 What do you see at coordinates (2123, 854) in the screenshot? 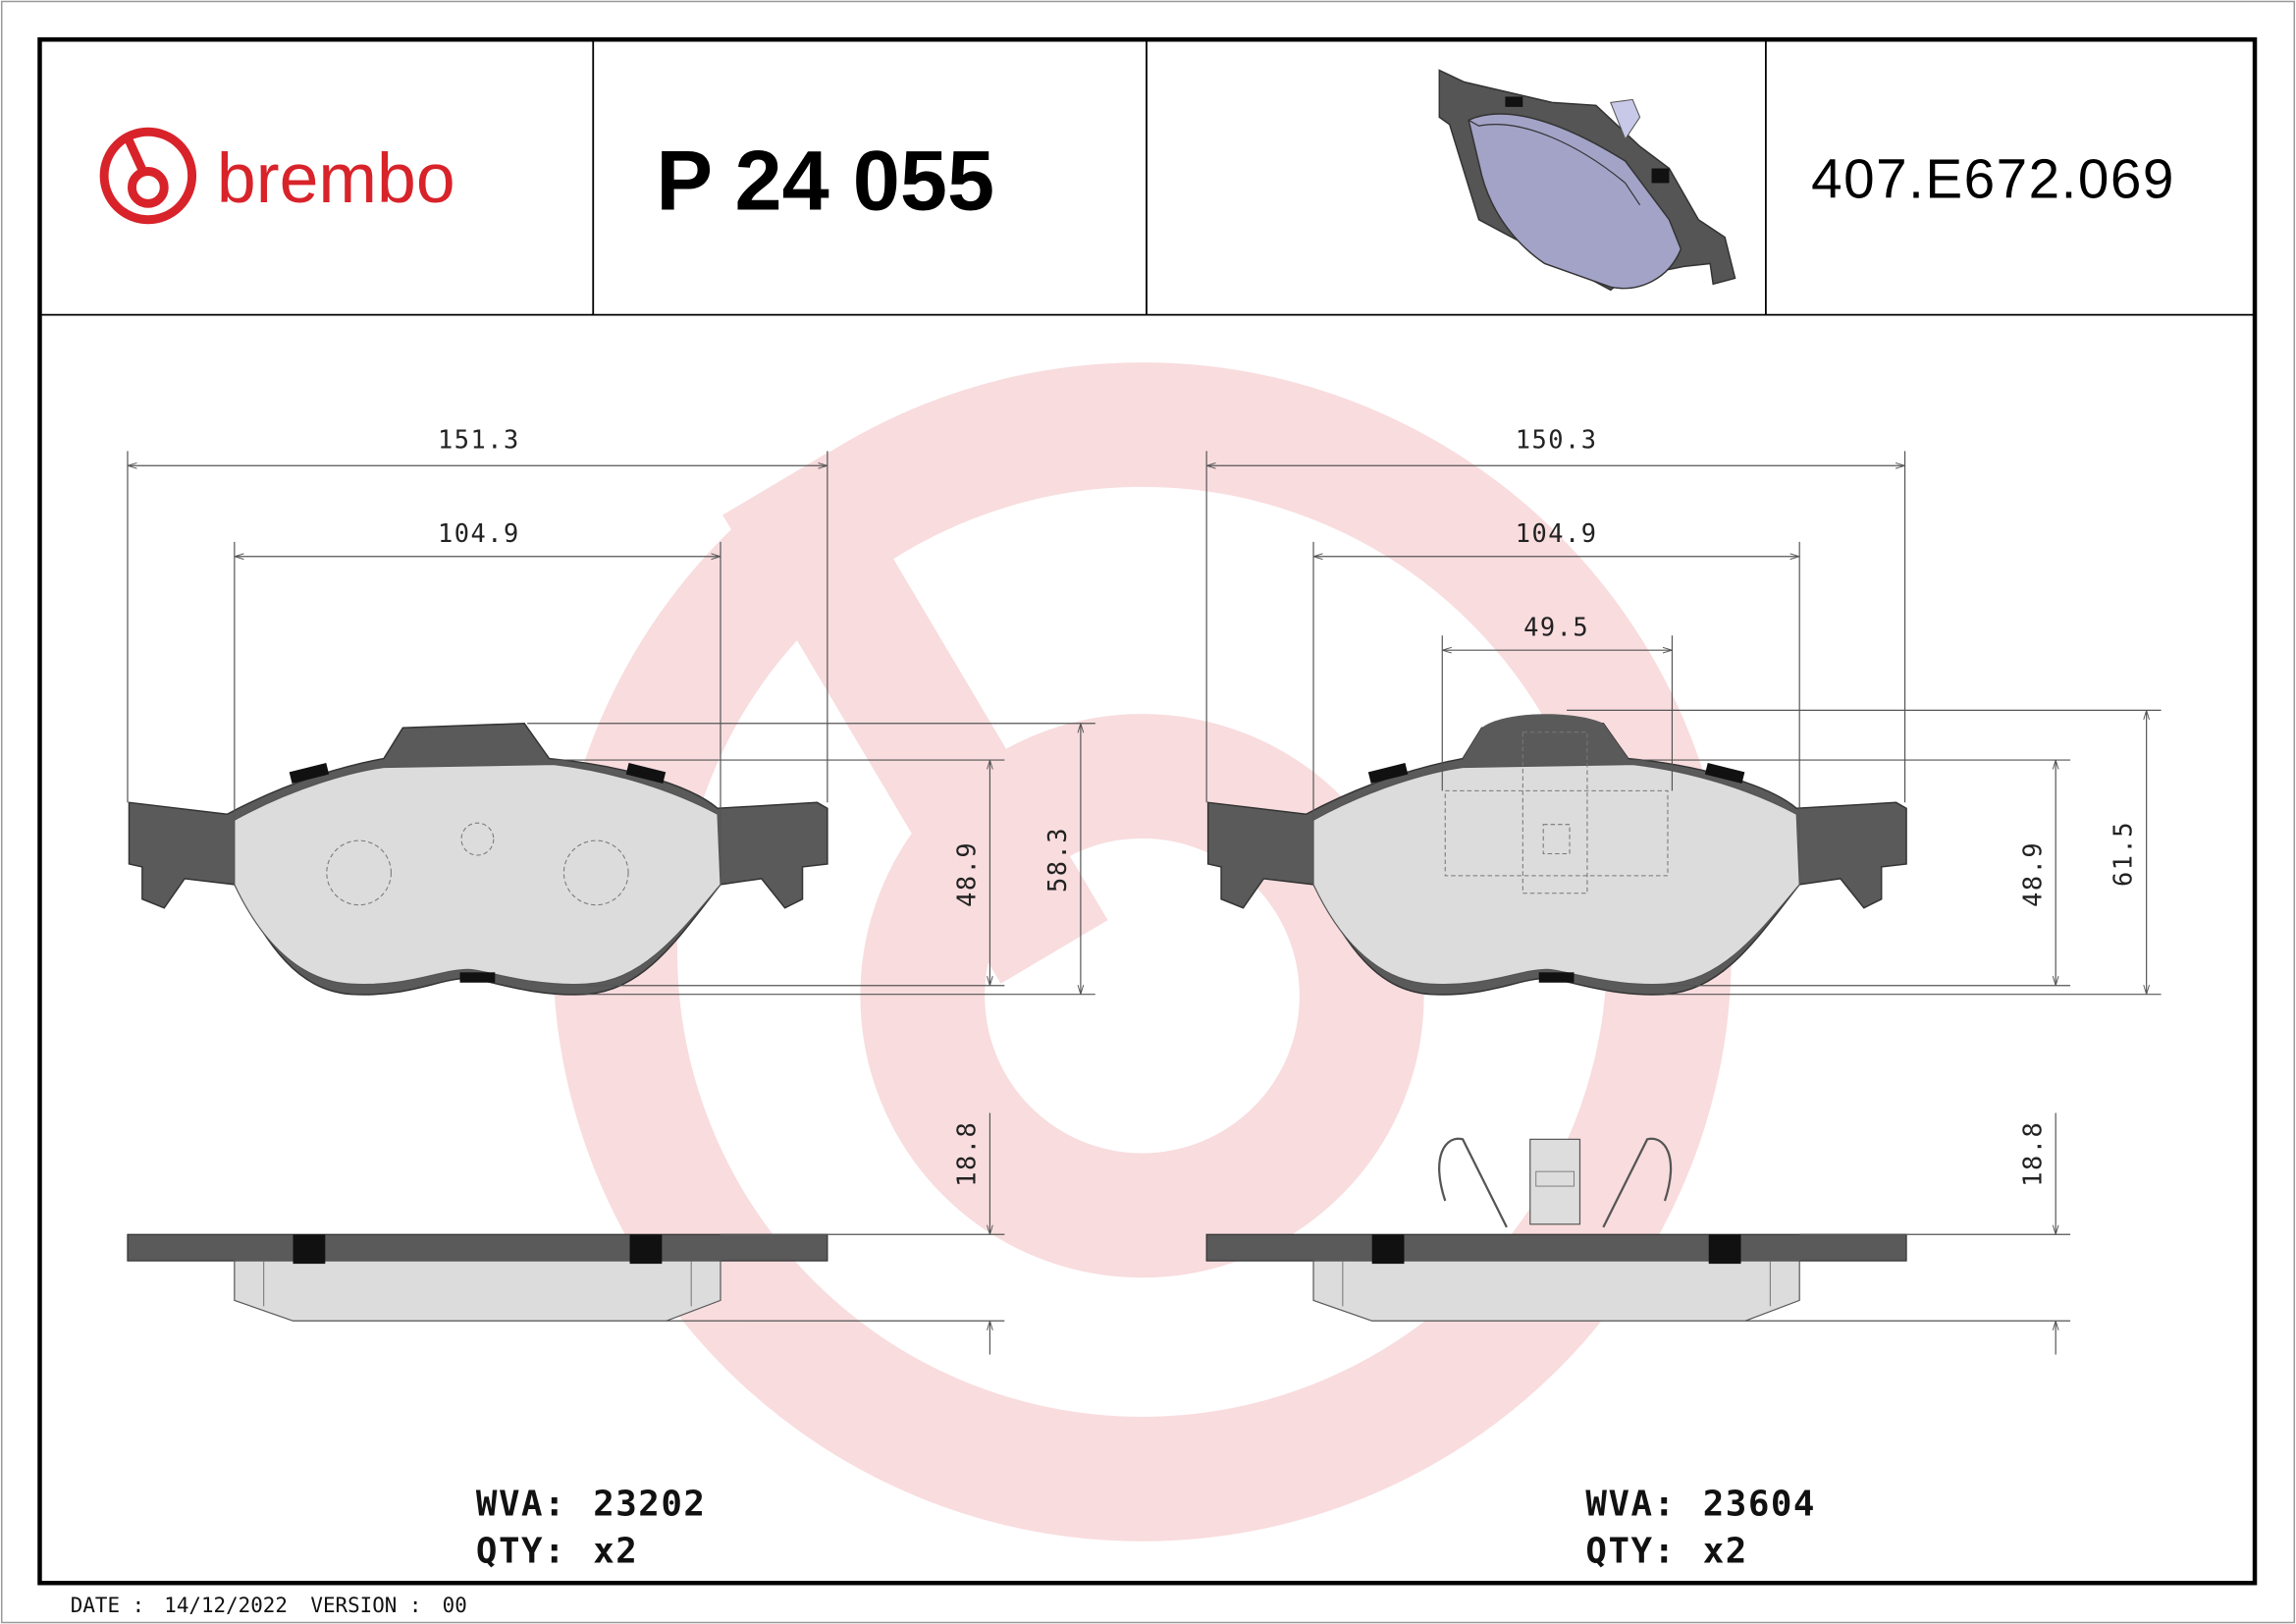
I see `dim-height-overall: 61.5` at bounding box center [2123, 854].